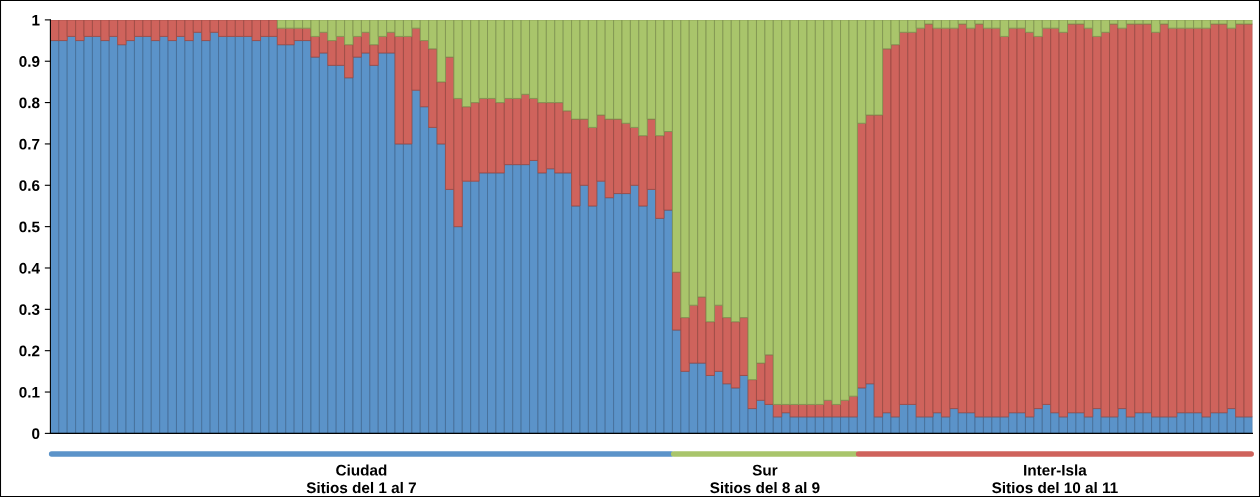  Describe the element at coordinates (29, 392) in the screenshot. I see `y-tick-label: 0.1` at that location.